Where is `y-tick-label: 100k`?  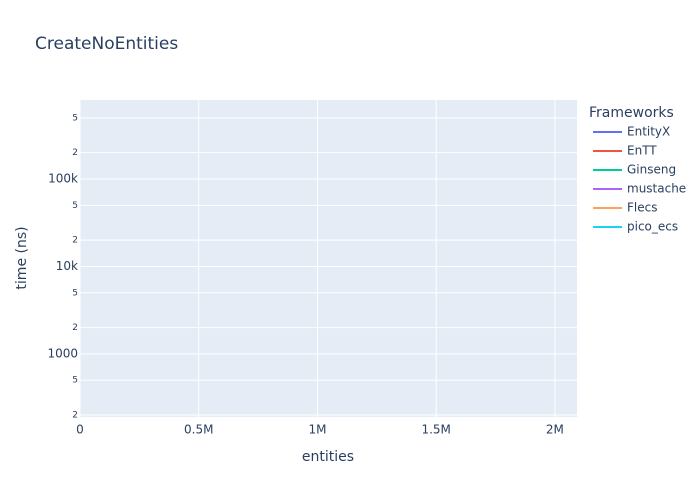
y-tick-label: 100k is located at coordinates (63, 178).